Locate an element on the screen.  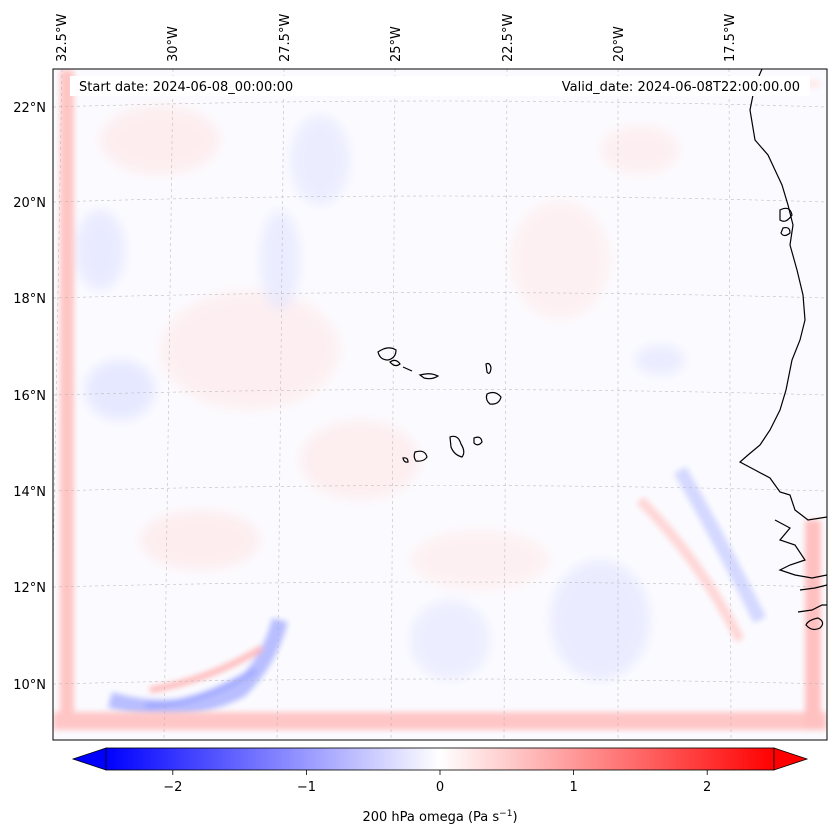
island-sao-nicolau is located at coordinates (429, 376).